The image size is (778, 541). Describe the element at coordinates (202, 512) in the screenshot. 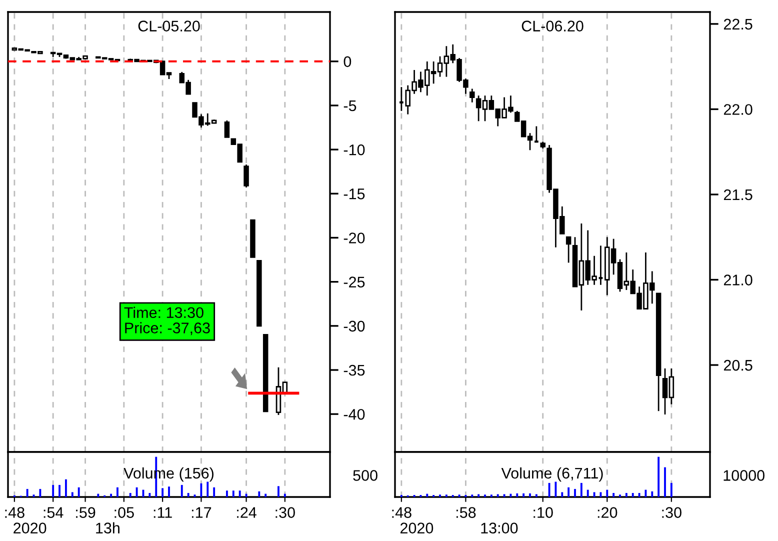

I see `x-tick-label: :17` at that location.